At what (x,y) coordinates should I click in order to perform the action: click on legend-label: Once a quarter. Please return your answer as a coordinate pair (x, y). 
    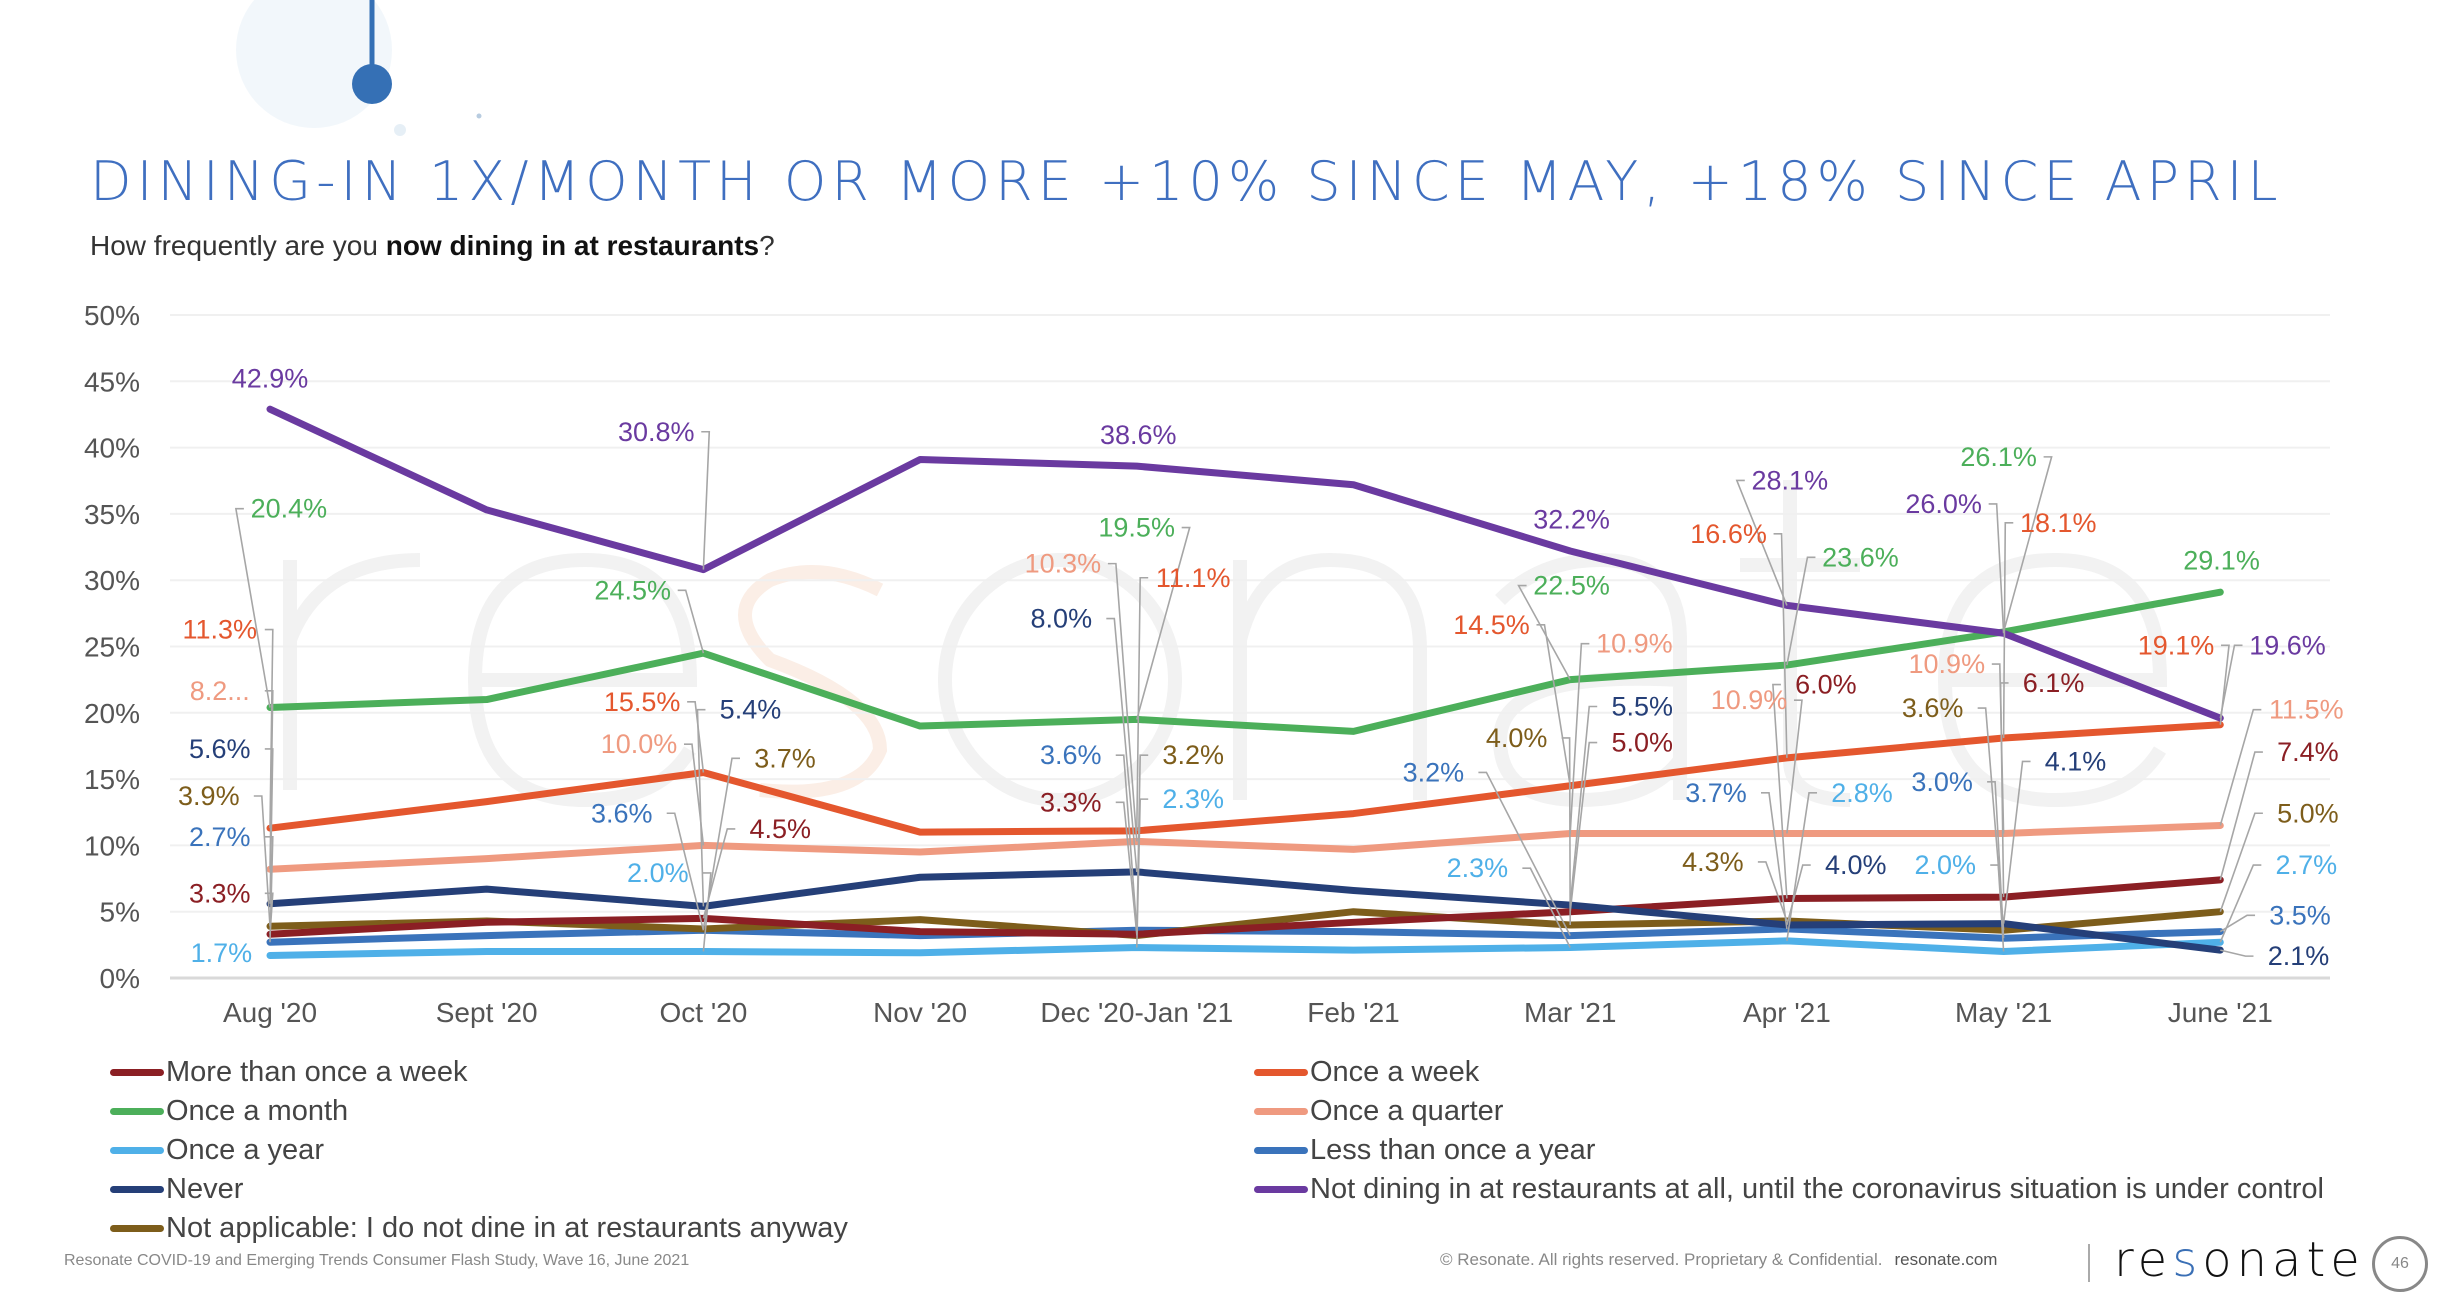
    Looking at the image, I should click on (1407, 1111).